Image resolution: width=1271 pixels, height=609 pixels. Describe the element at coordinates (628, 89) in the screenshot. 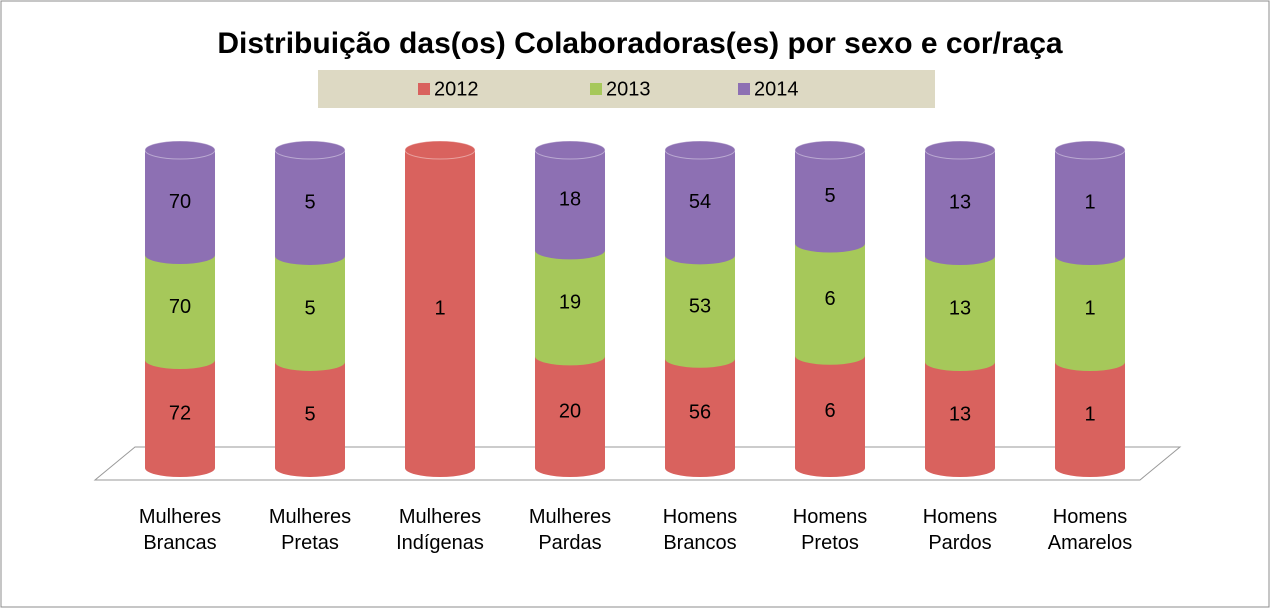

I see `legend-label: 2013` at that location.